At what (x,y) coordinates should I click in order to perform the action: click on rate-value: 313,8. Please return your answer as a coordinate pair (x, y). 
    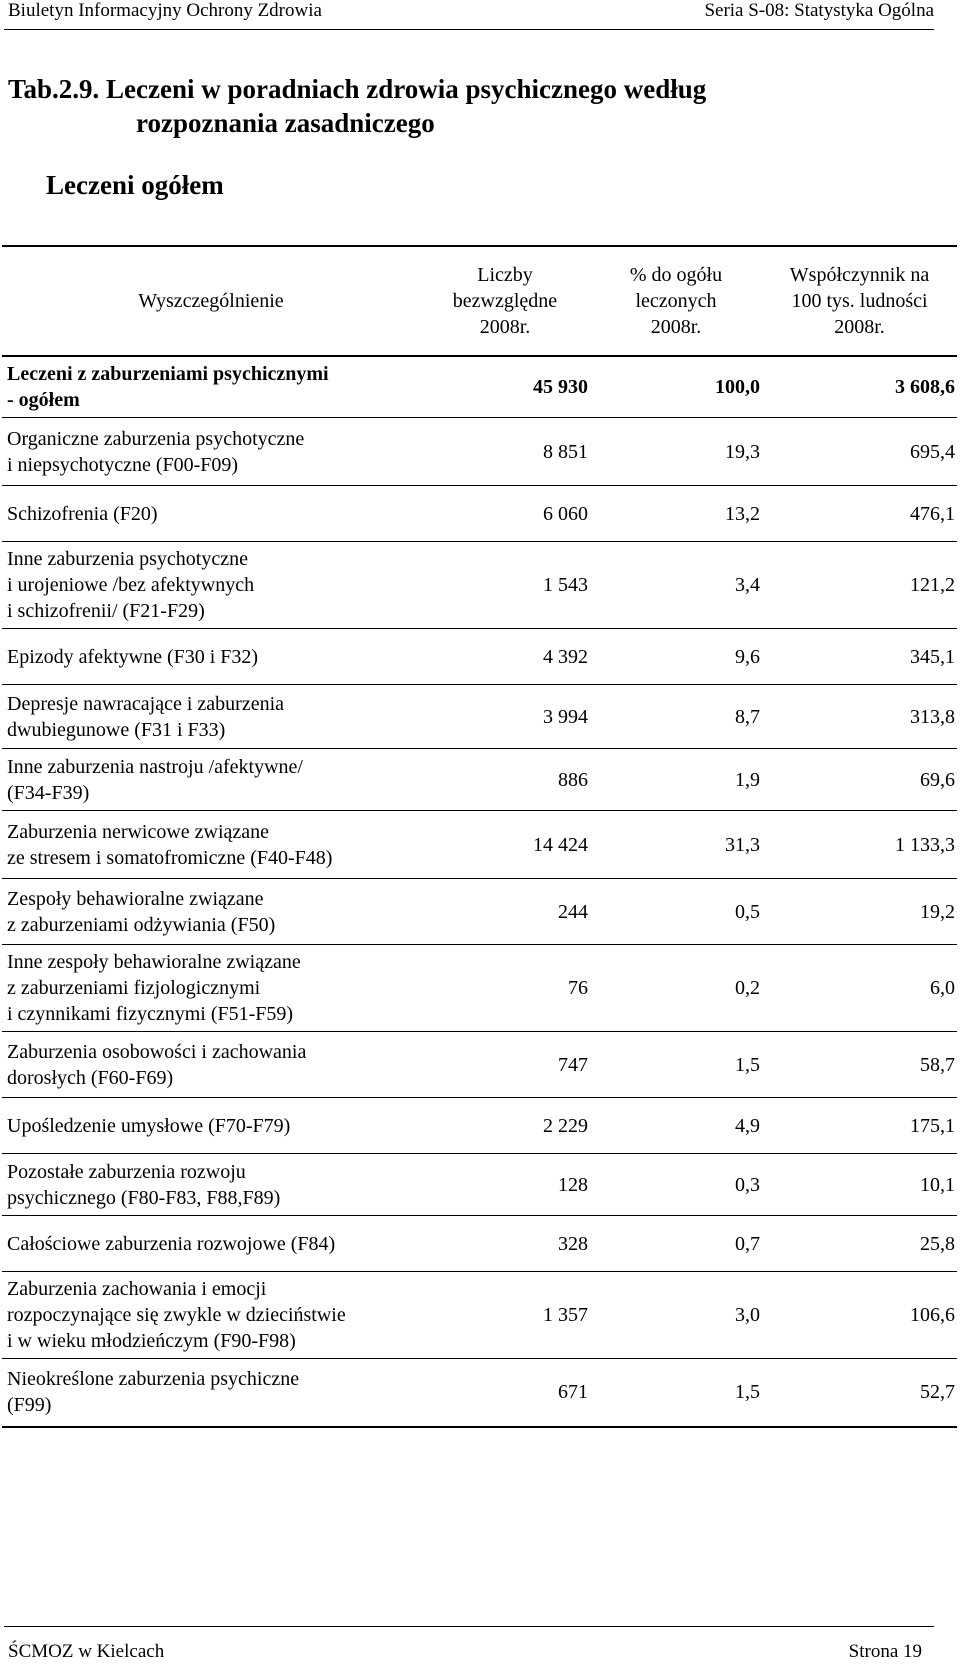
    Looking at the image, I should click on (859, 716).